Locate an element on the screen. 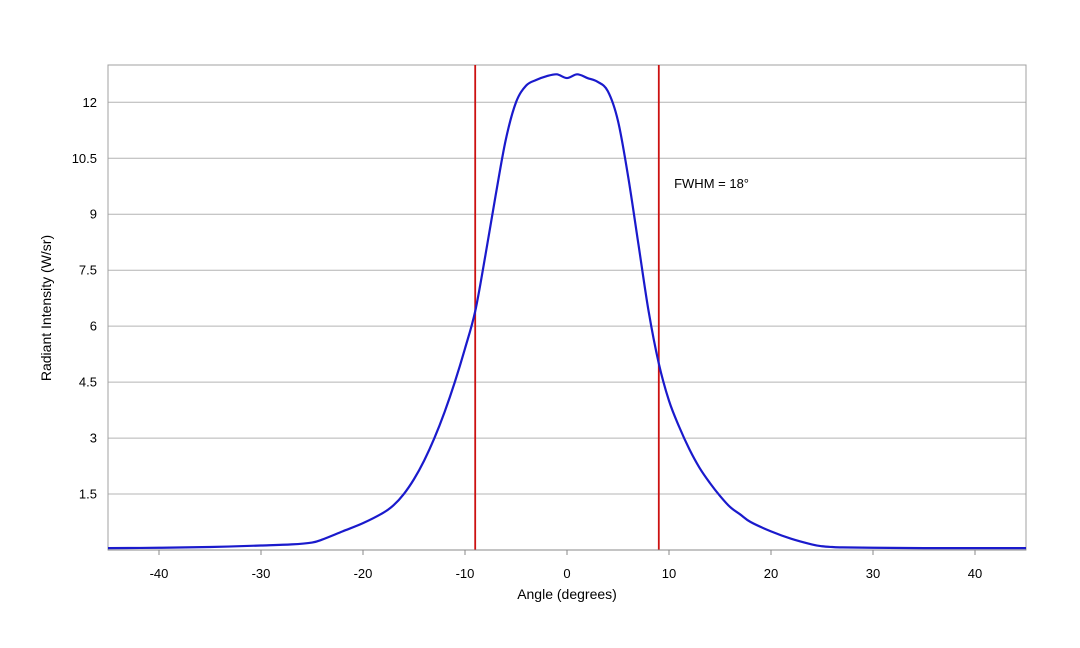  y-tick-label: 12 is located at coordinates (90, 102).